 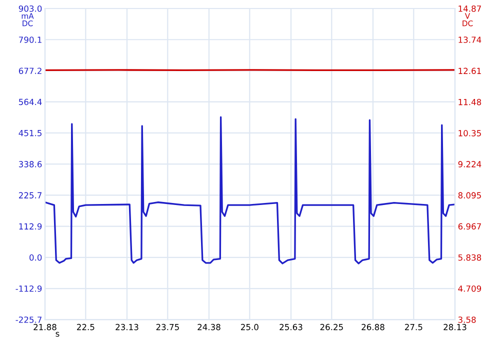 I want to click on x-axis-title: s, so click(x=58, y=334).